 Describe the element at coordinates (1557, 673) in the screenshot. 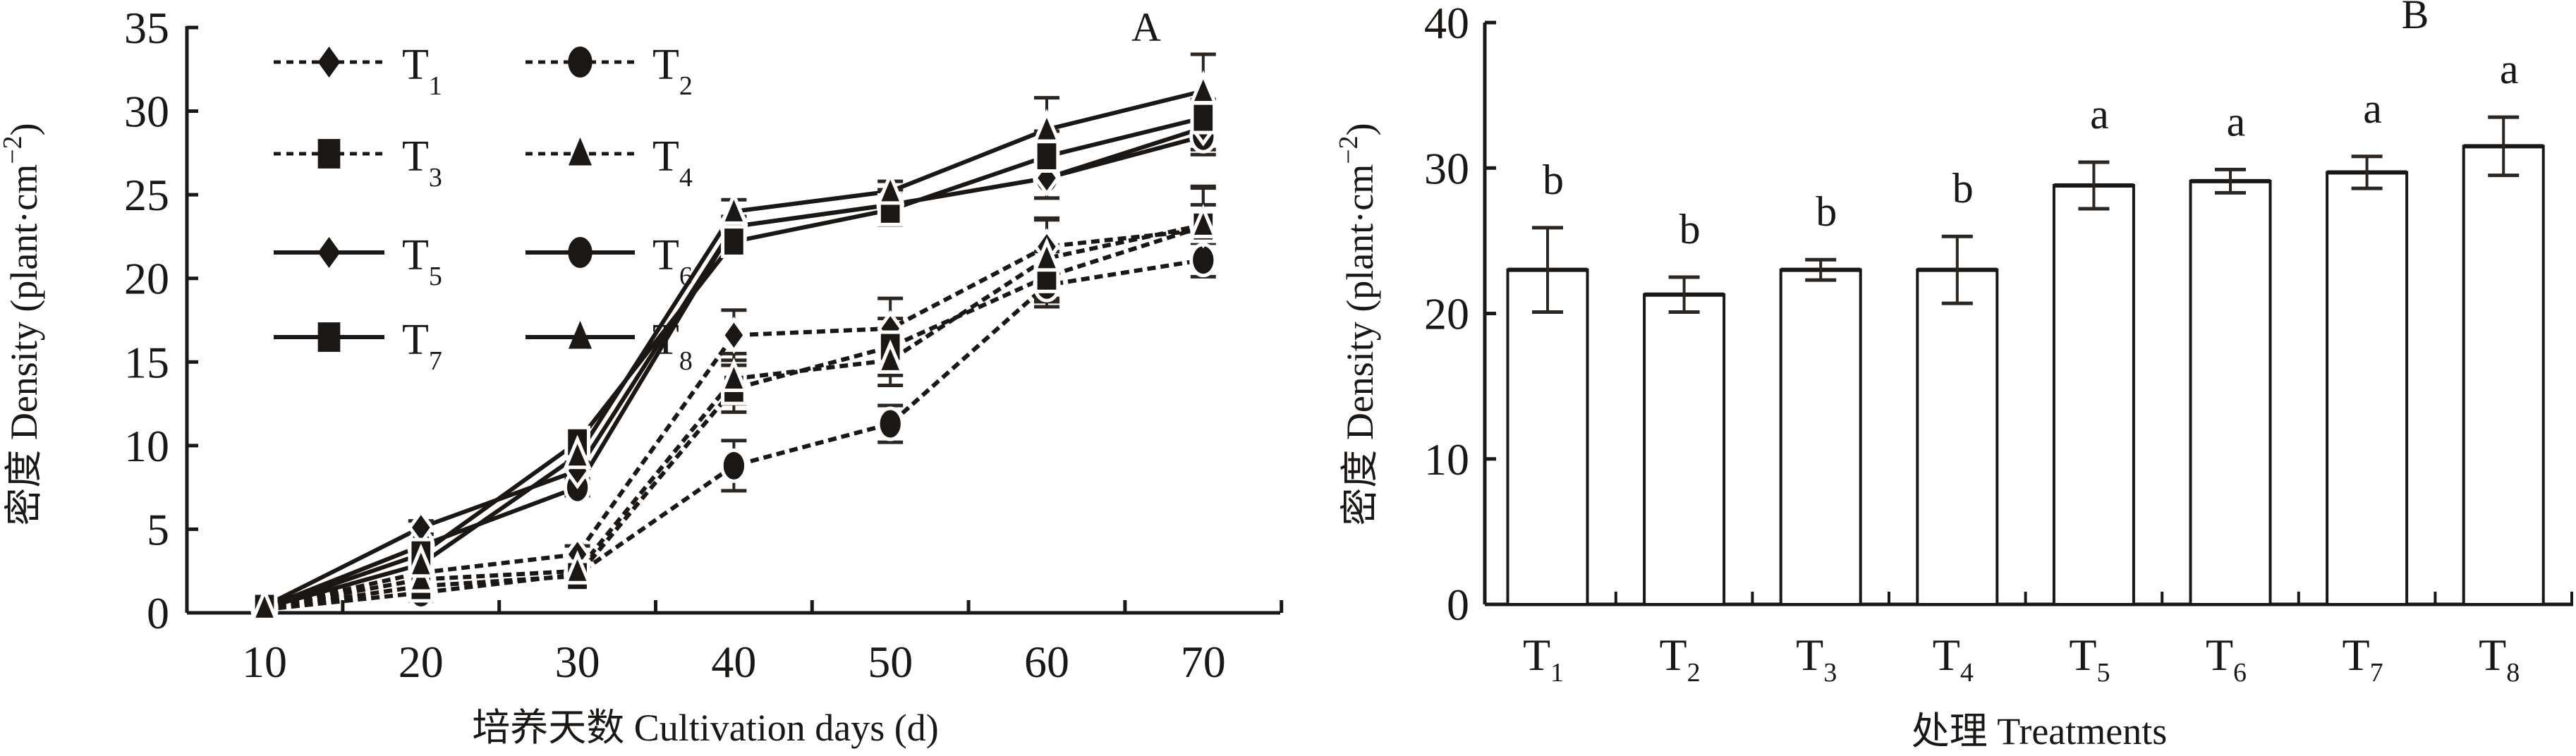

I see `tick-label-subscript: 1` at that location.